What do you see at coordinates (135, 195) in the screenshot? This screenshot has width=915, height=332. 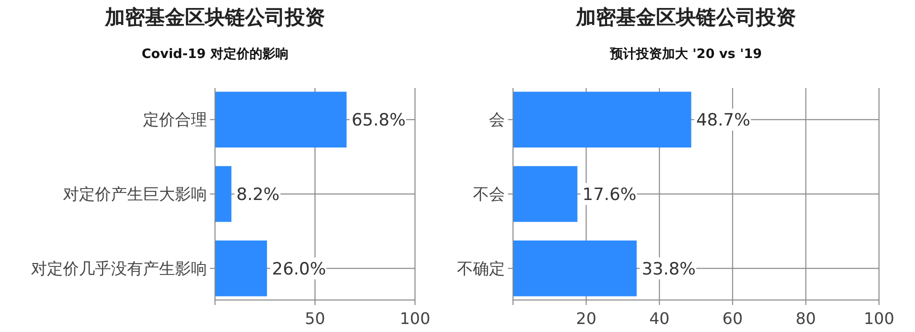 I see `y-tick-label: 对定价产生巨大影响` at bounding box center [135, 195].